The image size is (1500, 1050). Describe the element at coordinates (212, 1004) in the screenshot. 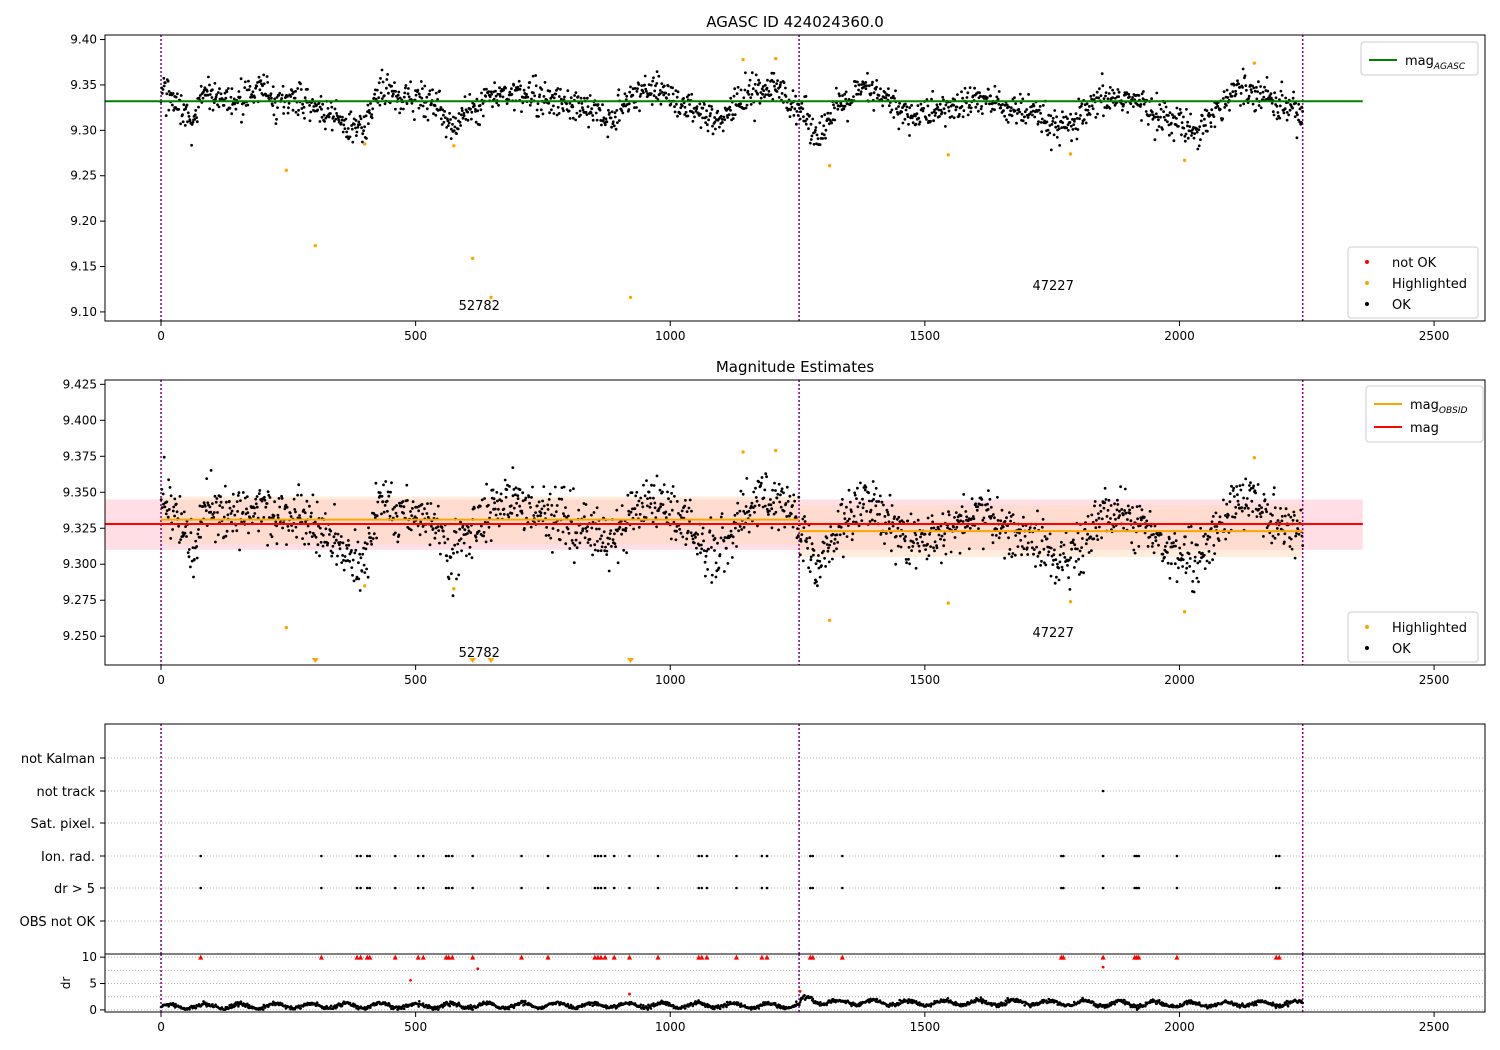

I see `dr-point` at that location.